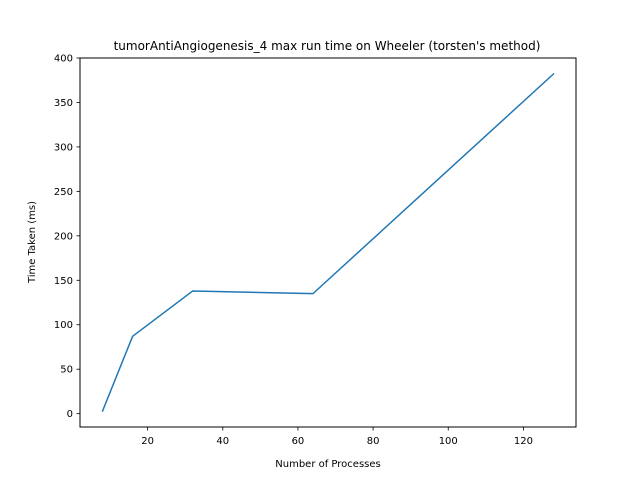 The width and height of the screenshot is (640, 480). I want to click on x-tick-label: 80, so click(373, 441).